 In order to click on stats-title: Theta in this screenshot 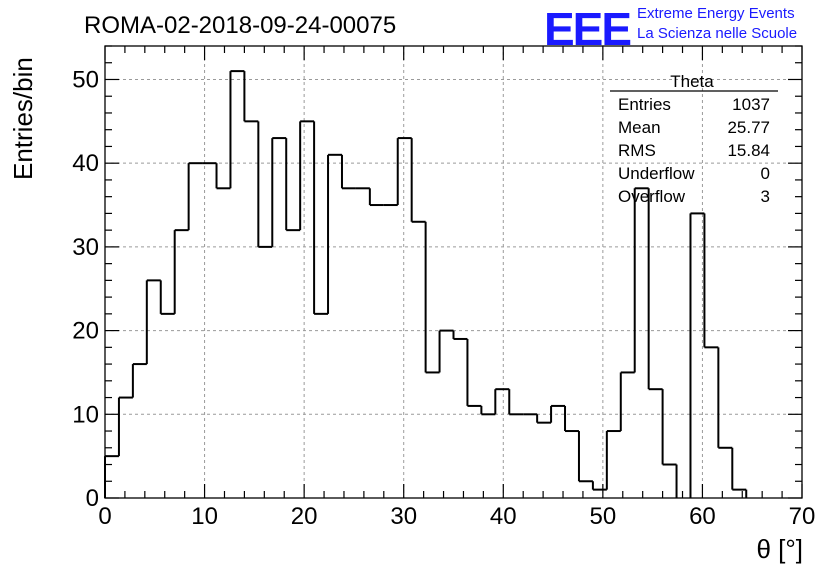, I will do `click(692, 81)`.